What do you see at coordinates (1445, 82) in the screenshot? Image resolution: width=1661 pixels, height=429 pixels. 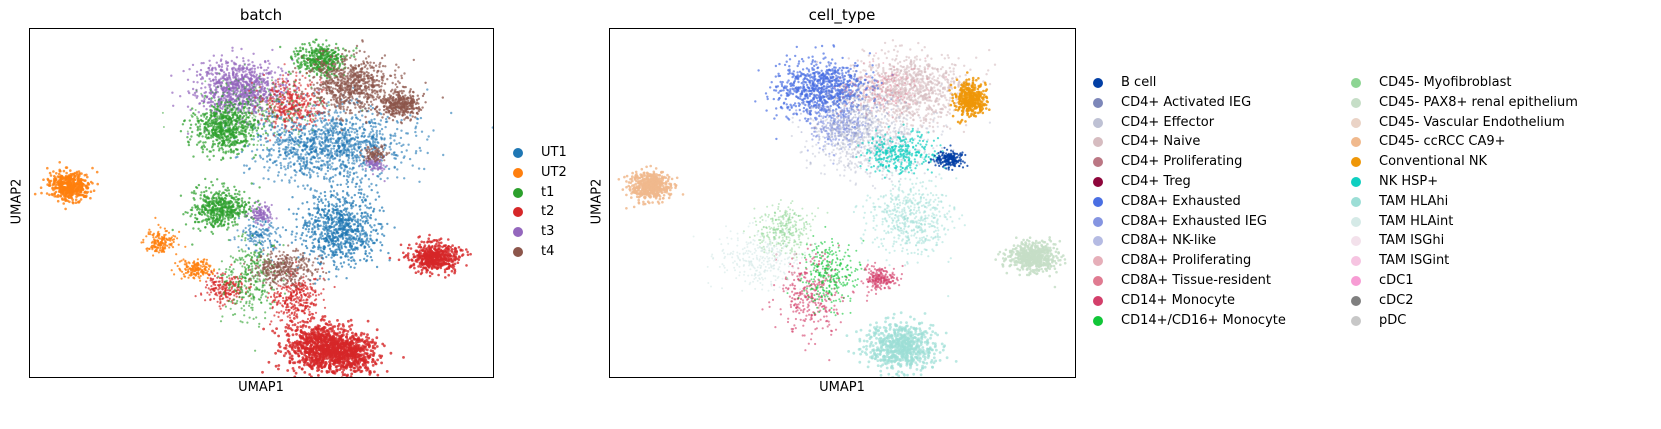 I see `legend-label: CD45- Myofibroblast` at bounding box center [1445, 82].